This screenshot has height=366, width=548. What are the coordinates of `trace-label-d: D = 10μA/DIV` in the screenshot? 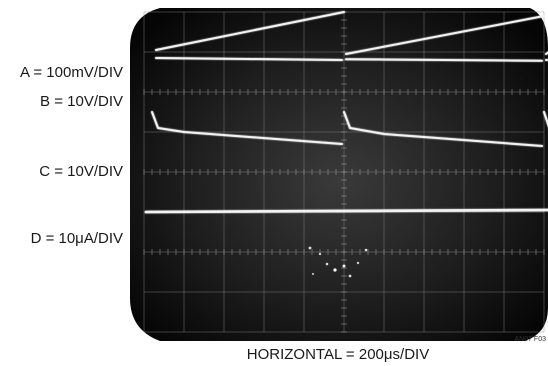 It's located at (76, 238).